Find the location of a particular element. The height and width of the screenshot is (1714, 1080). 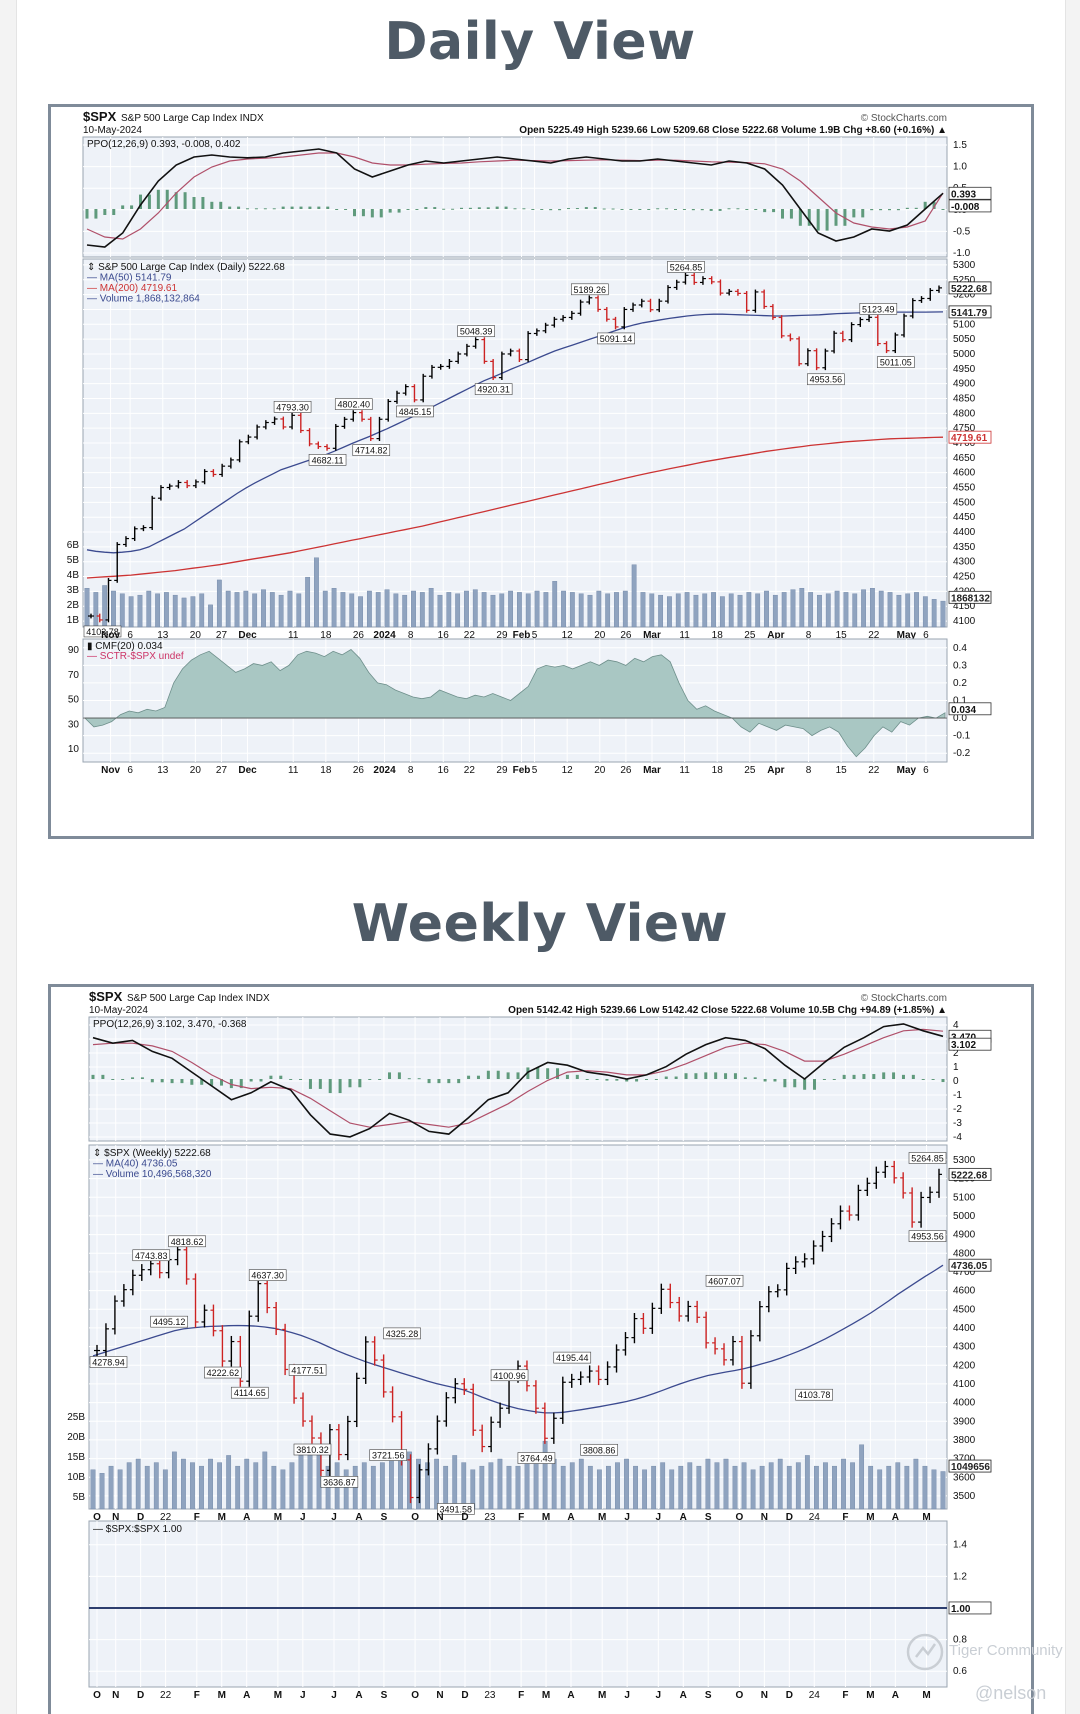

price-annotation: 4222.62 is located at coordinates (223, 1373).